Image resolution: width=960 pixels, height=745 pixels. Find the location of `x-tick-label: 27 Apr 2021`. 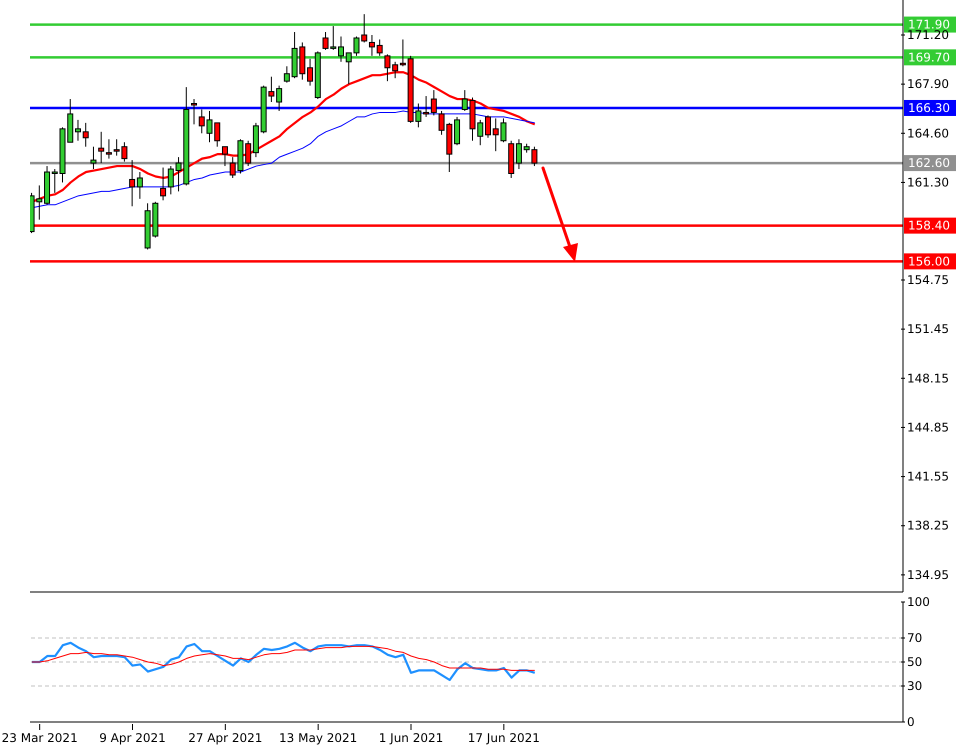

x-tick-label: 27 Apr 2021 is located at coordinates (225, 738).